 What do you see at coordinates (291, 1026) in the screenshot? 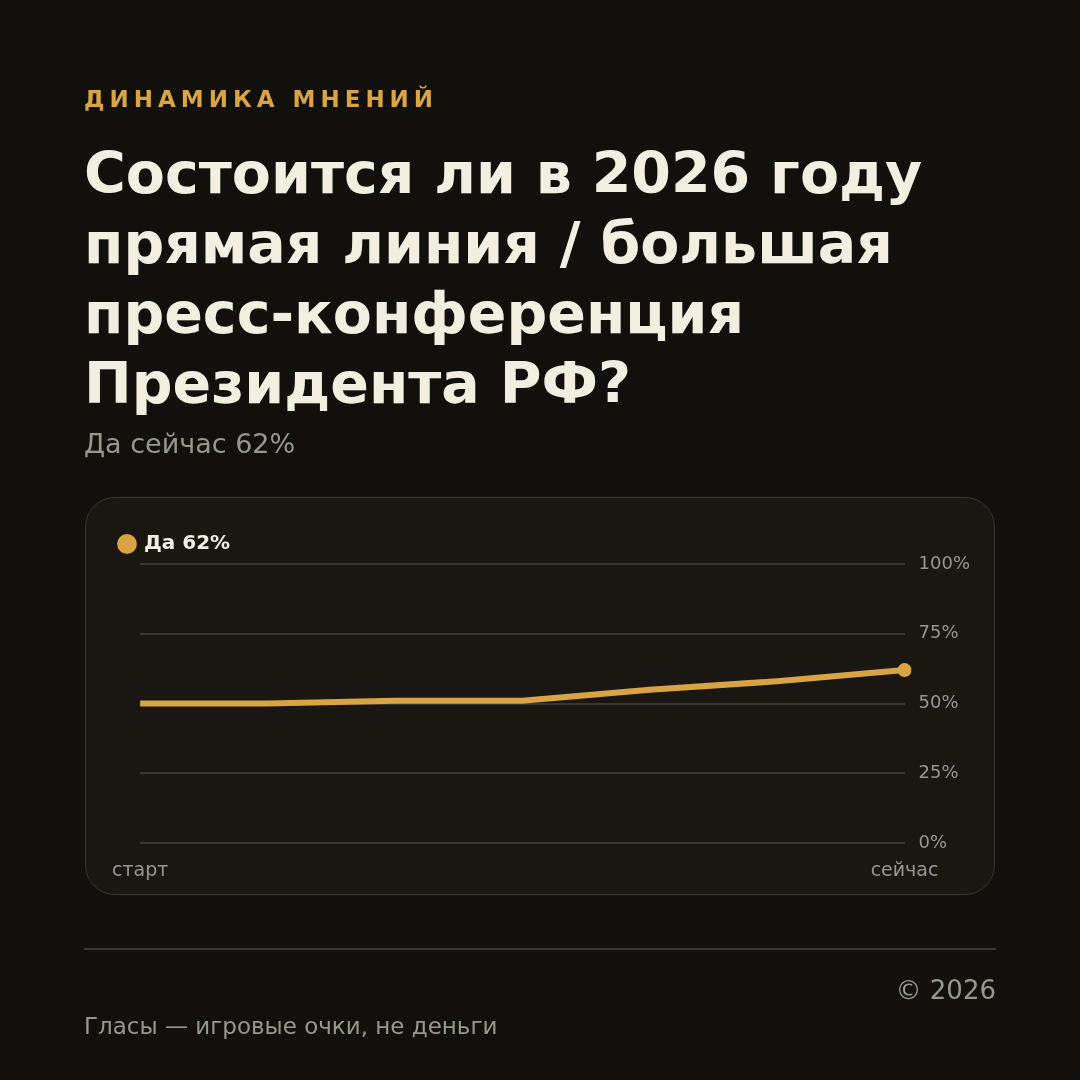
I see `text: Гласы — игровые очки, не деньги` at bounding box center [291, 1026].